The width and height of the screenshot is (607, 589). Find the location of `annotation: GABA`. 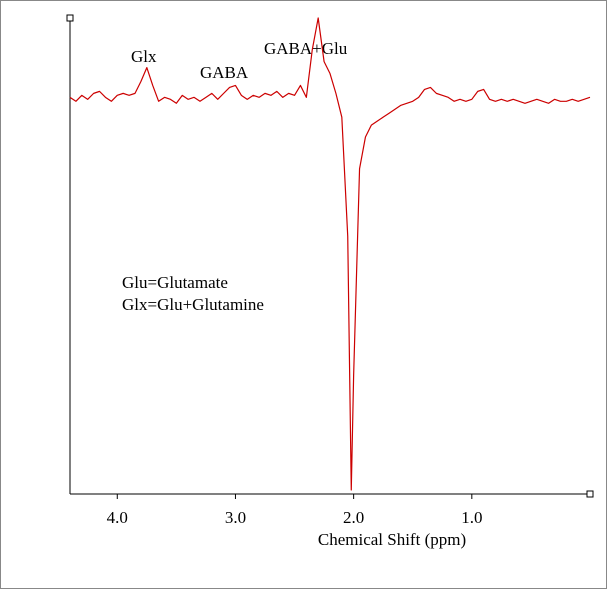

annotation: GABA is located at coordinates (224, 72).